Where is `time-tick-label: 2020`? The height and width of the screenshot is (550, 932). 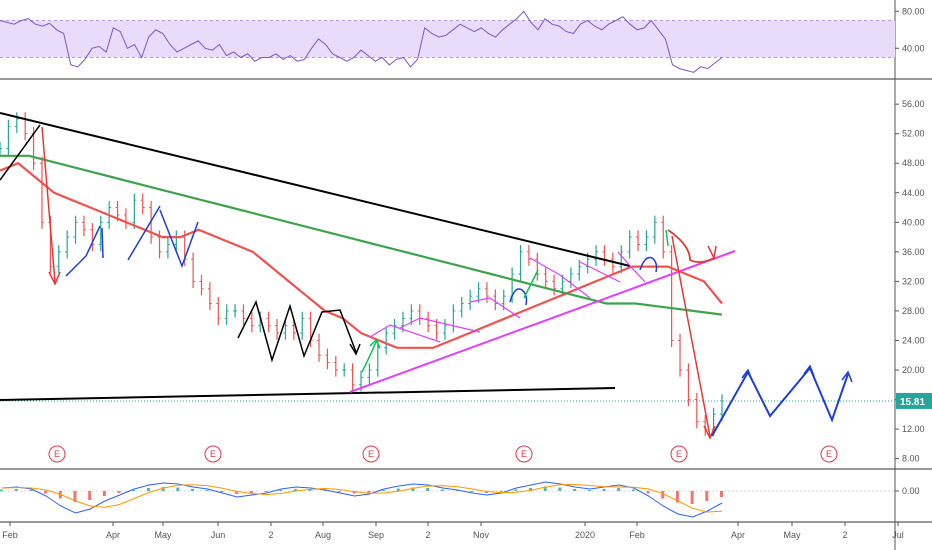
time-tick-label: 2020 is located at coordinates (585, 535).